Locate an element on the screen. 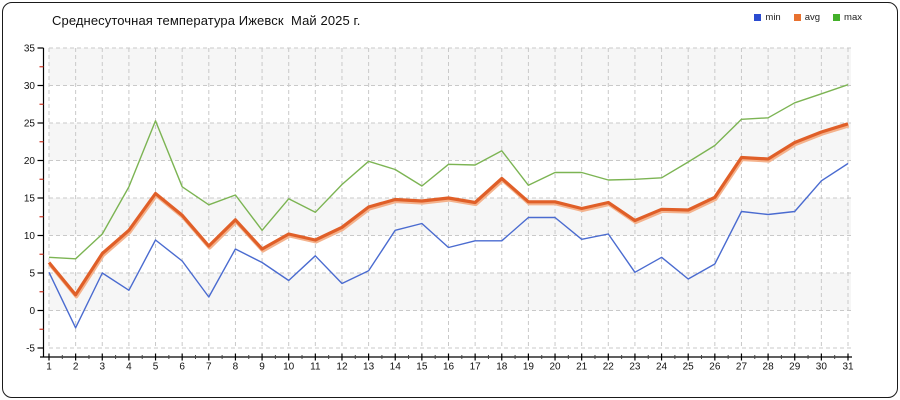  y-tick-label: 15 is located at coordinates (30, 199).